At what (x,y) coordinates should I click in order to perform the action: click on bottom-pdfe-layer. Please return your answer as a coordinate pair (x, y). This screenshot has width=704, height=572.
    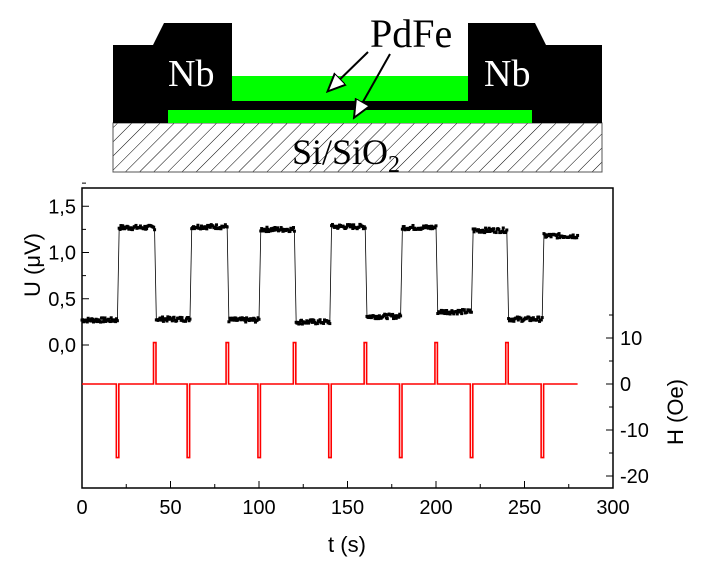
    Looking at the image, I should click on (350, 116).